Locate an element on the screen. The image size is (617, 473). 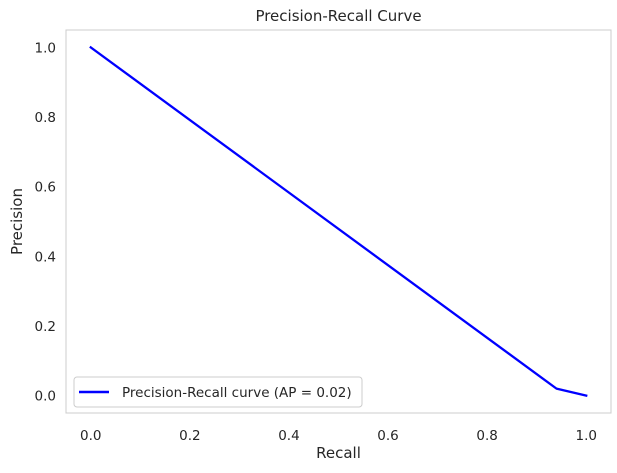
legend-box is located at coordinates (218, 392).